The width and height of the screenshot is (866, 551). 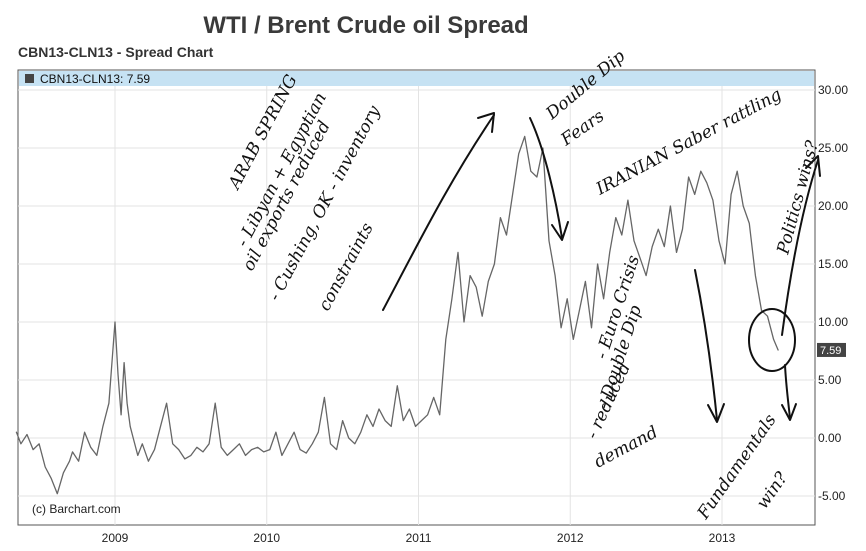 What do you see at coordinates (29, 78) in the screenshot?
I see `legend-swatch` at bounding box center [29, 78].